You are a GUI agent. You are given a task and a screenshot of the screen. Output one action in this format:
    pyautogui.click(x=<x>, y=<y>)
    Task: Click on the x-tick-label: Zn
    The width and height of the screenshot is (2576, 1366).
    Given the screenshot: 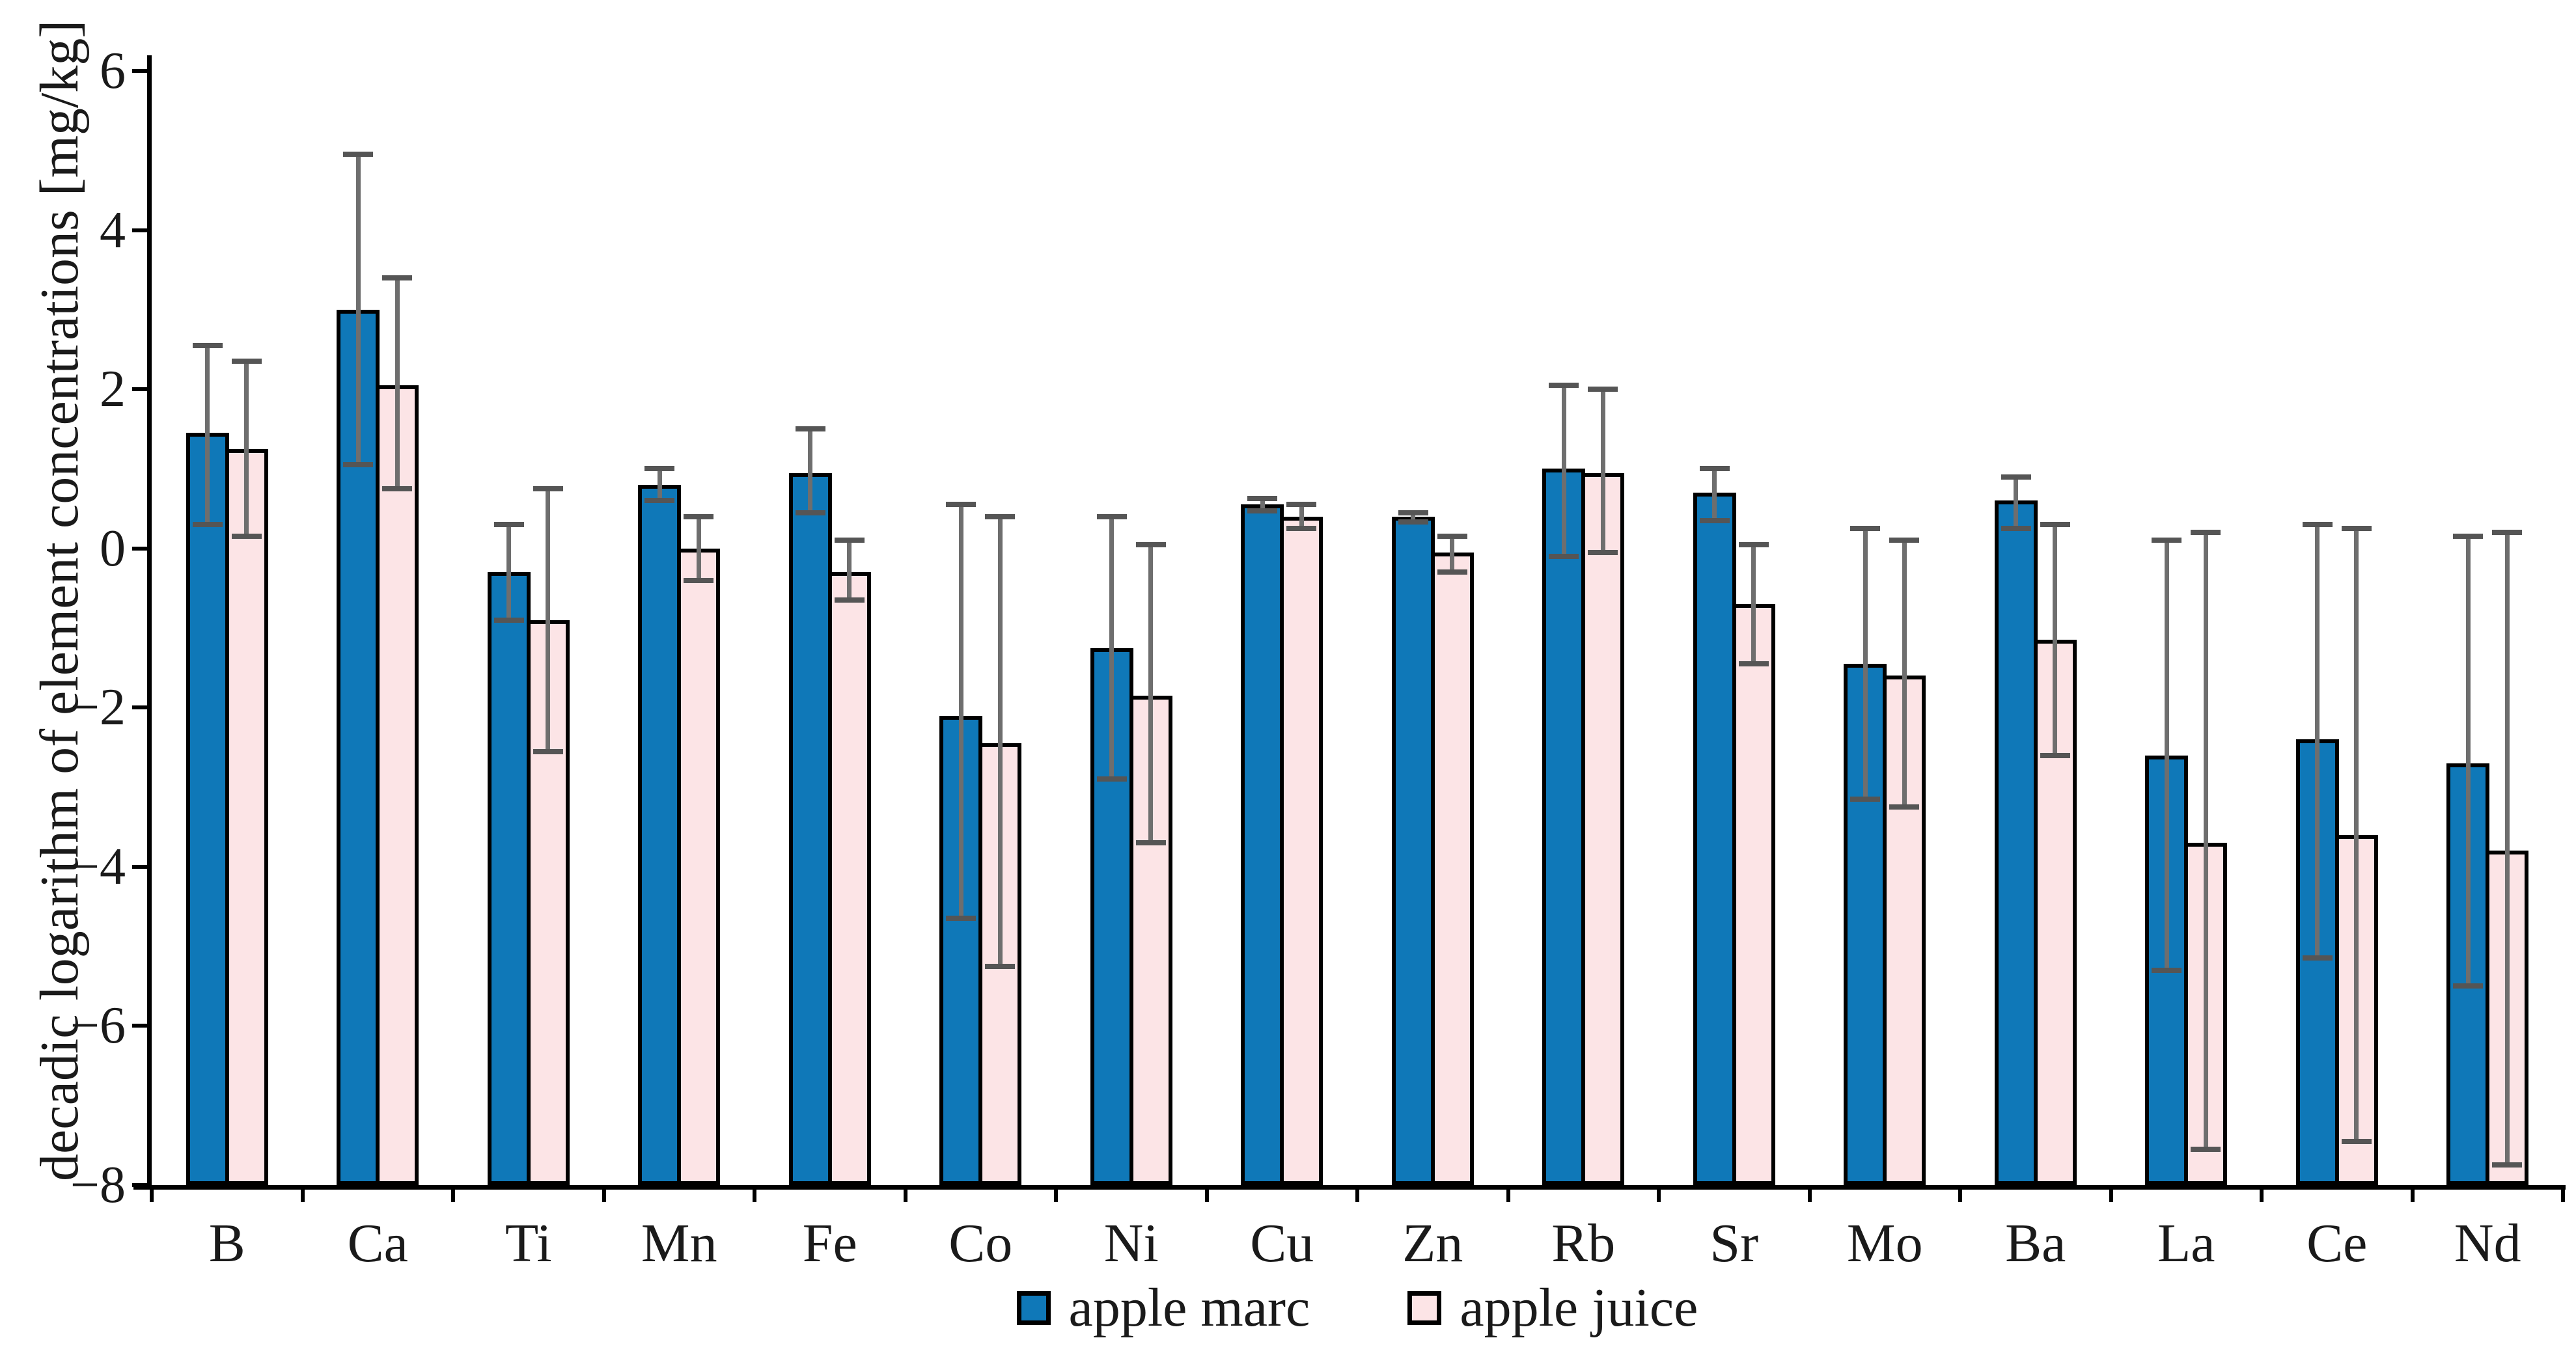 What is the action you would take?
    pyautogui.click(x=1432, y=1243)
    